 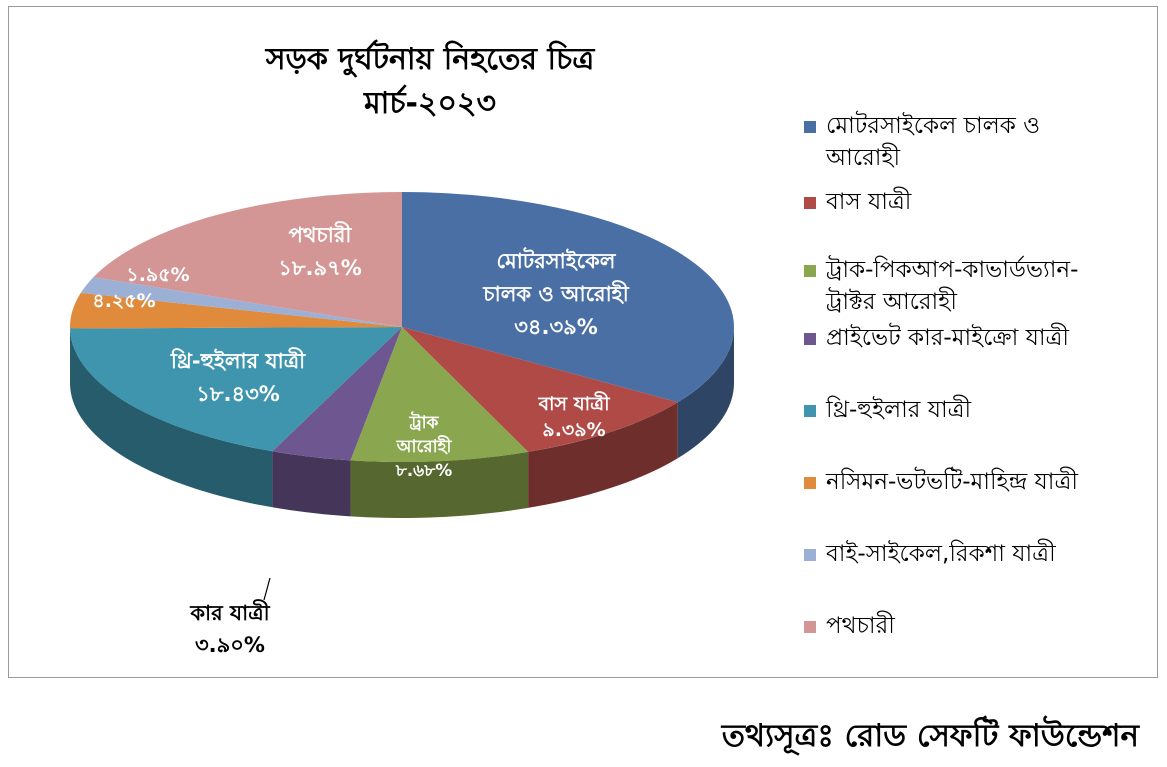 I want to click on slice-6-data-label-line: ৪.২৫%, so click(x=123, y=301).